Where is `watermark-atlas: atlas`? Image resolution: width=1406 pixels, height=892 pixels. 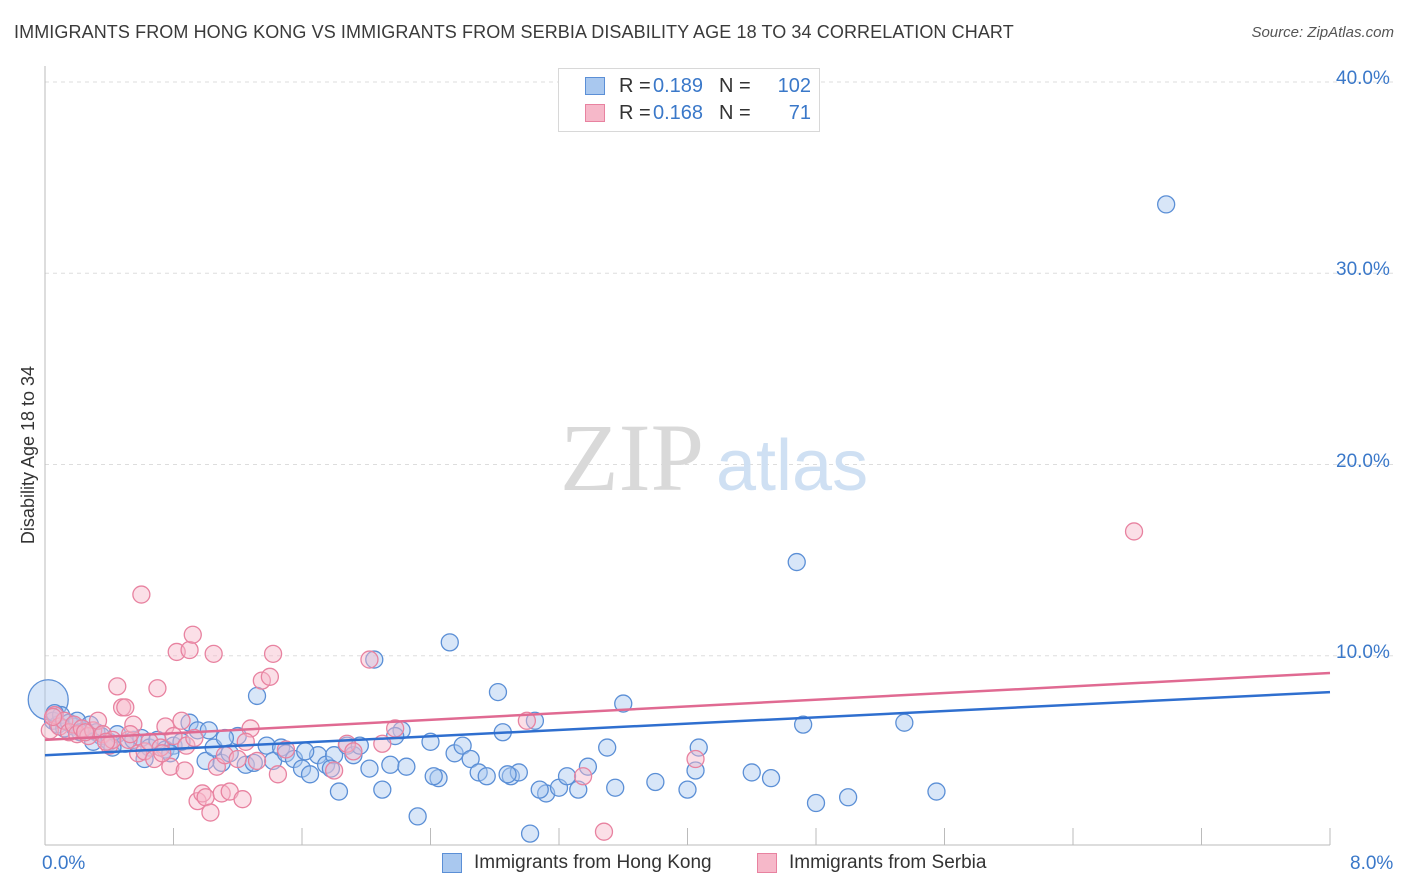 watermark-atlas: atlas is located at coordinates (792, 466).